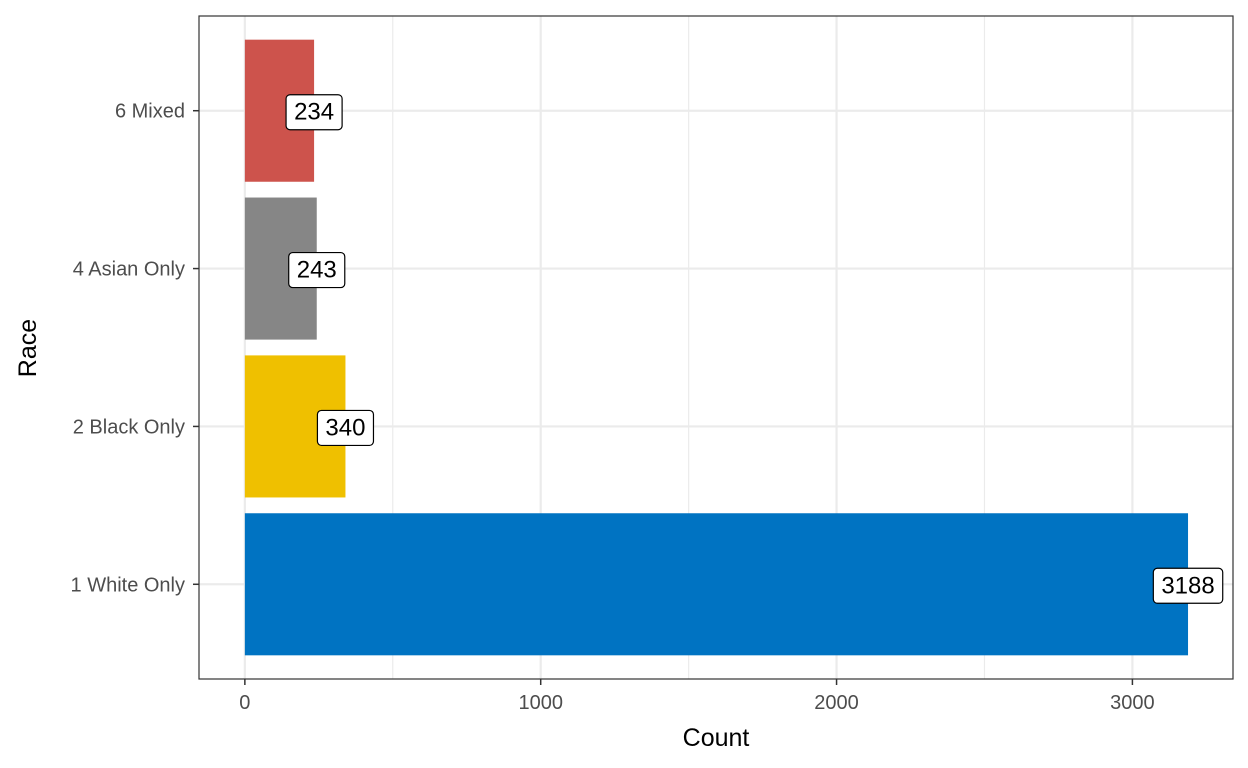  What do you see at coordinates (28, 348) in the screenshot?
I see `y-axis-title: Race` at bounding box center [28, 348].